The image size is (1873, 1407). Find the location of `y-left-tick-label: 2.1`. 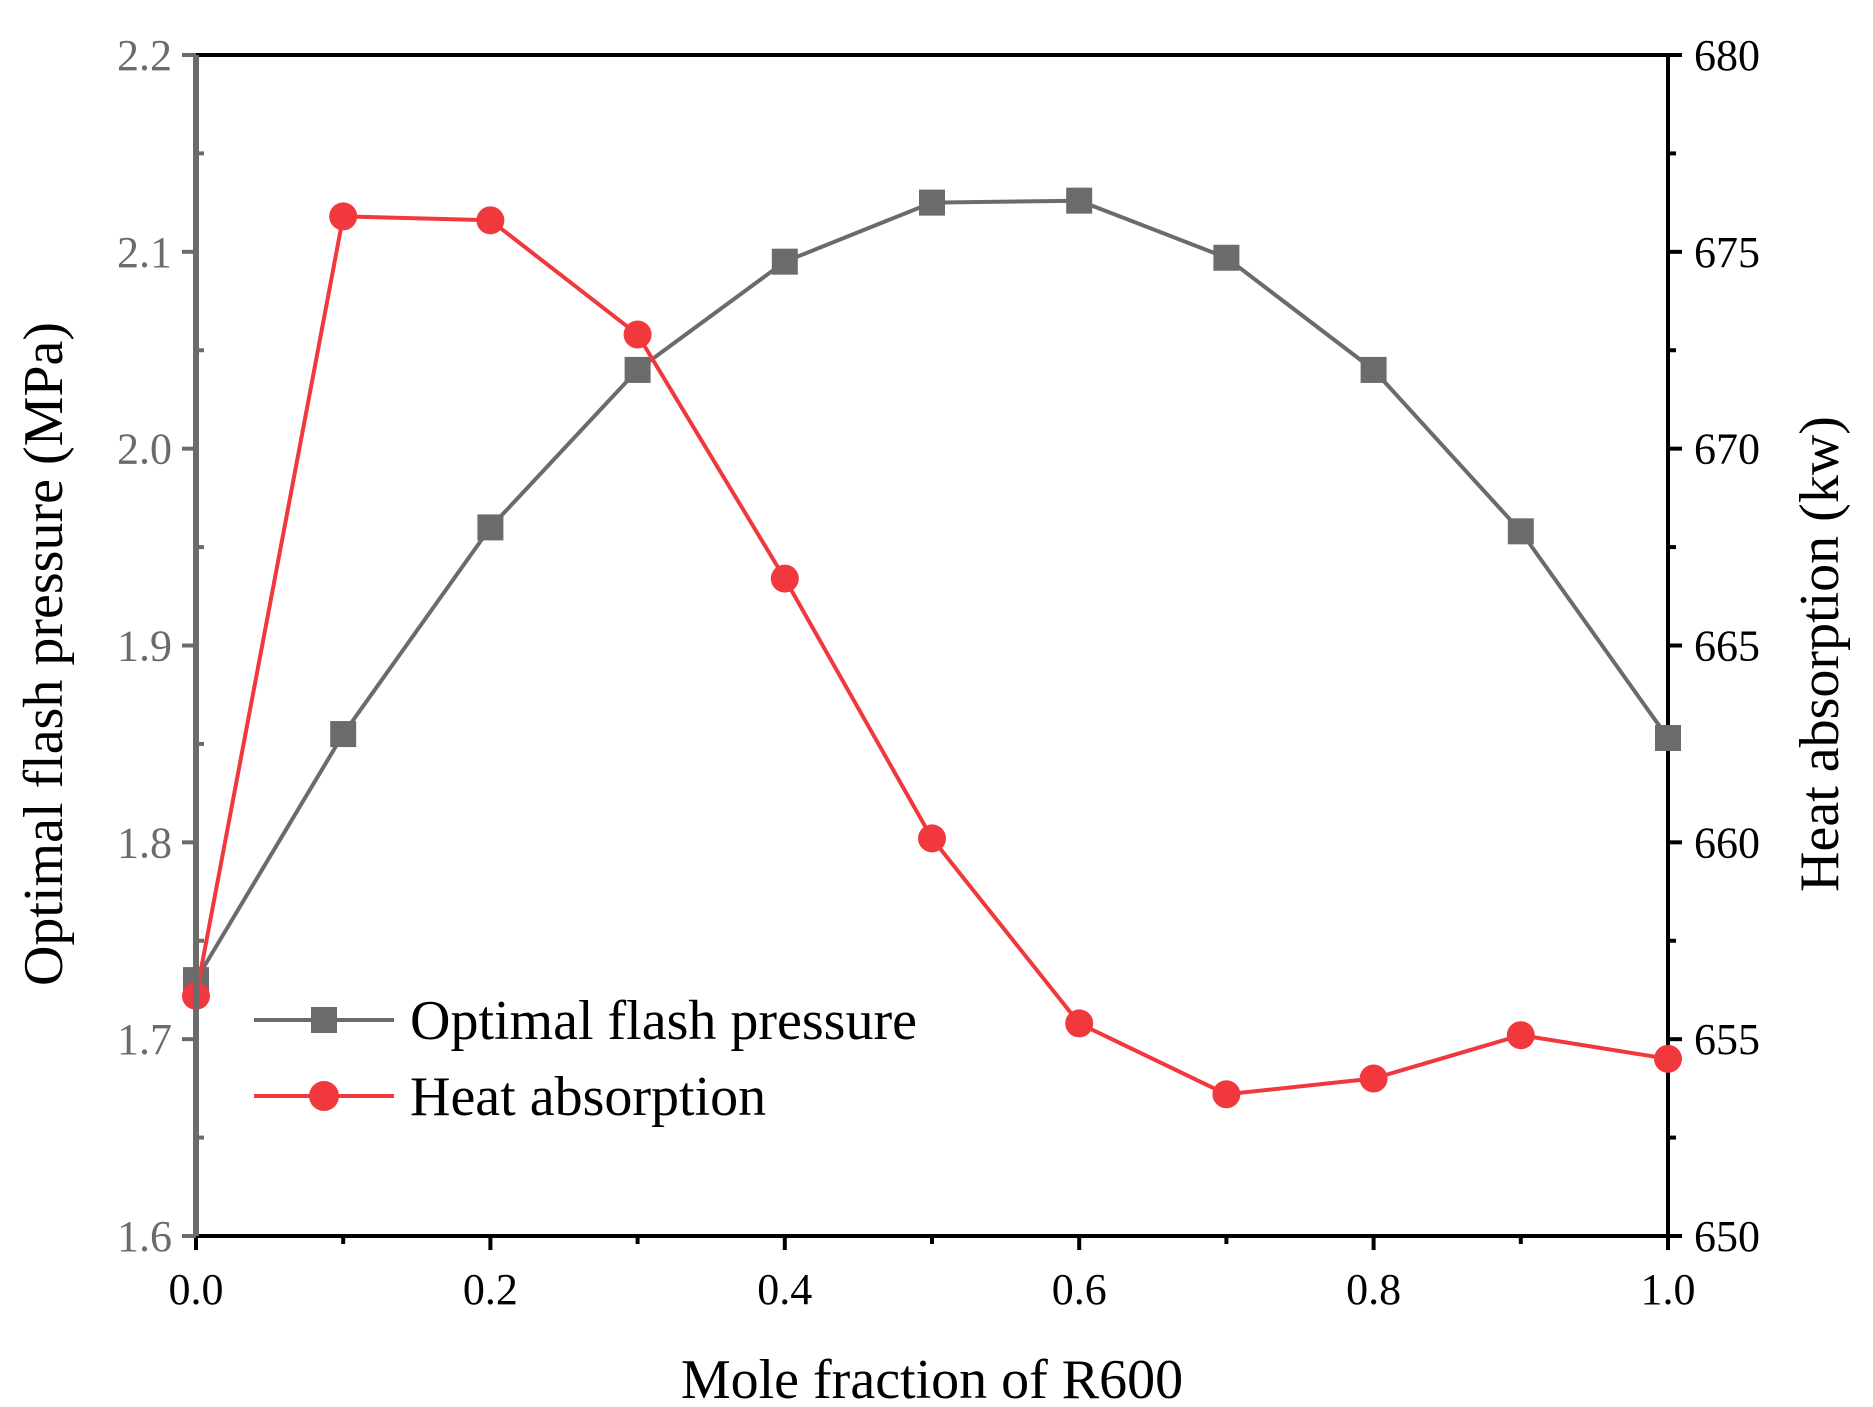

y-left-tick-label: 2.1 is located at coordinates (144, 252).